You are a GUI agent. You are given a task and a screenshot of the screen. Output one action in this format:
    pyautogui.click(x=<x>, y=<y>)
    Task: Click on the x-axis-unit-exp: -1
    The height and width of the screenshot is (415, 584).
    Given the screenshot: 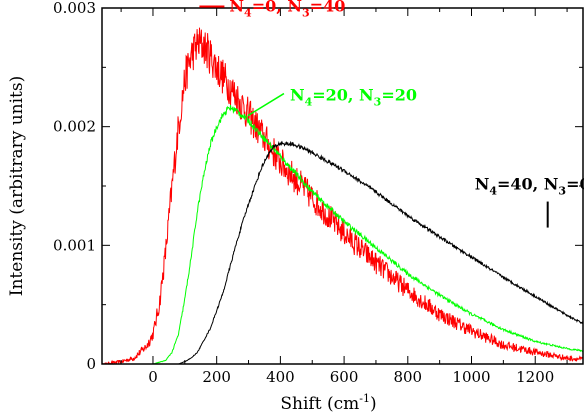 What is the action you would take?
    pyautogui.click(x=364, y=398)
    